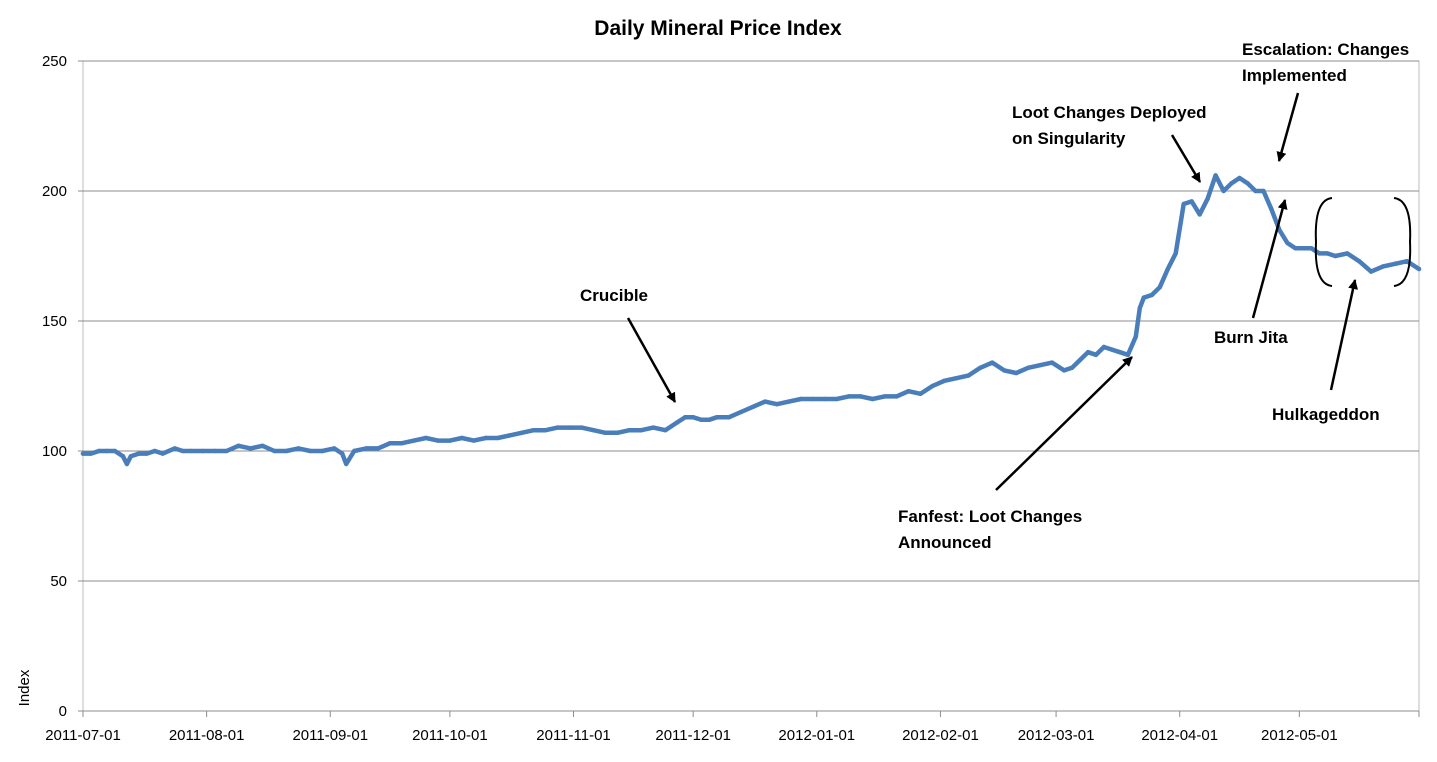  What do you see at coordinates (1299, 735) in the screenshot?
I see `x-tick-label: 2012-05-01` at bounding box center [1299, 735].